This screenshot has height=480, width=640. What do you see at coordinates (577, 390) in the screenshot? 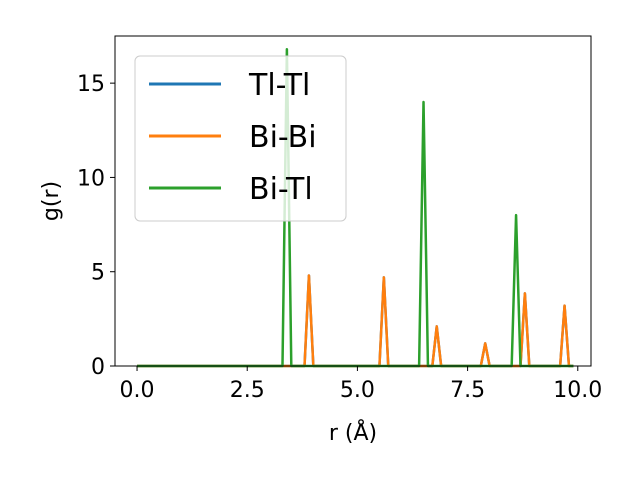
I see `x-tick-label: 10.0` at bounding box center [577, 390].